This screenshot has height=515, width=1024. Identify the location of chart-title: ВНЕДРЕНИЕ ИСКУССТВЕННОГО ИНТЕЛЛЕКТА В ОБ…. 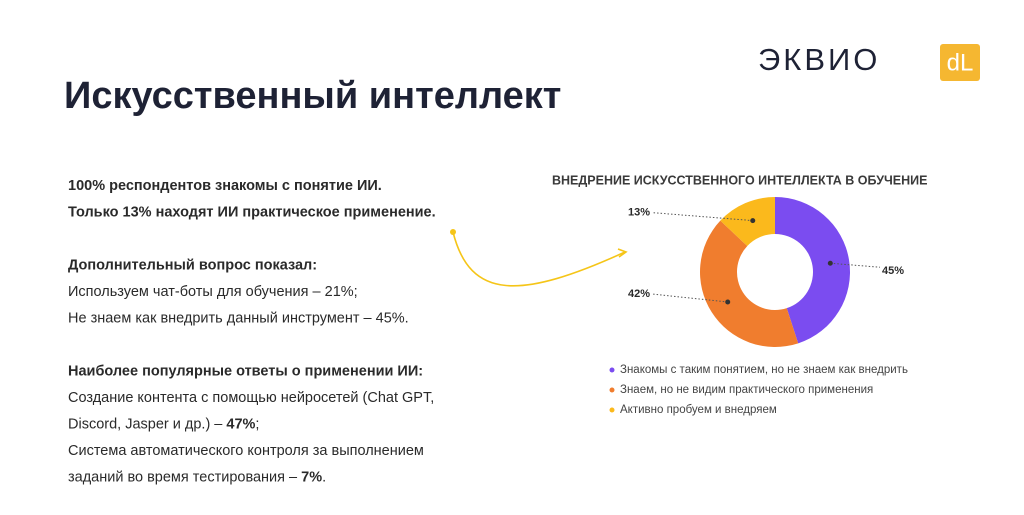
(739, 180).